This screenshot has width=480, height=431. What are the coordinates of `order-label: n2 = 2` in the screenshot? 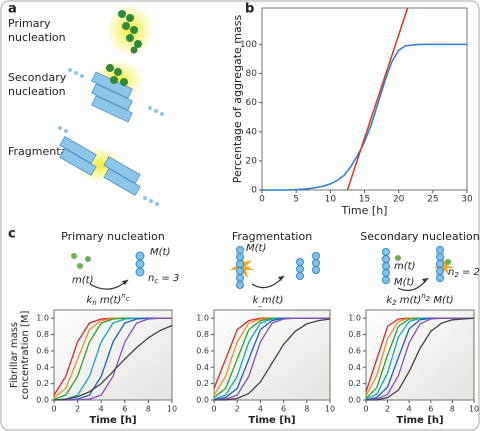 It's located at (464, 273).